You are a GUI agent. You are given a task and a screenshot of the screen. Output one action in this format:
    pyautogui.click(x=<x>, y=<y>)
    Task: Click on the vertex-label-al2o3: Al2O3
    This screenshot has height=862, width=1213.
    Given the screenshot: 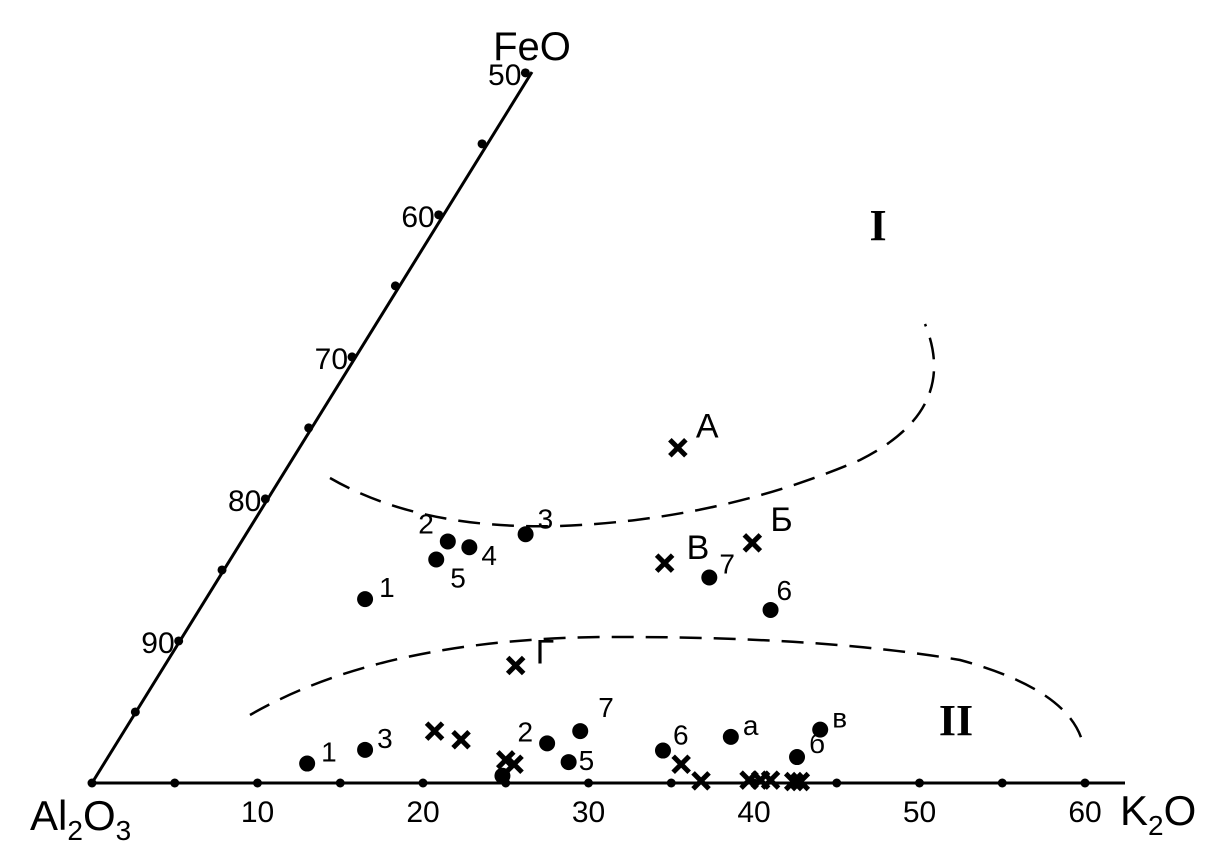 What is the action you would take?
    pyautogui.click(x=80, y=819)
    